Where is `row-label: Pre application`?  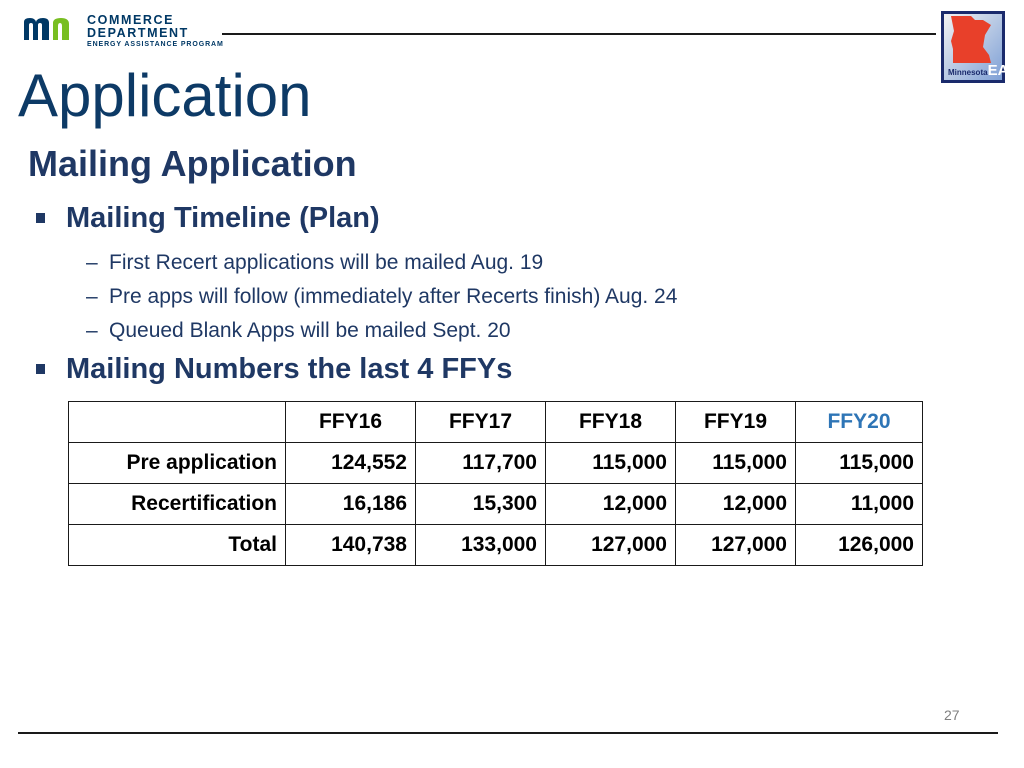 row-label: Pre application is located at coordinates (177, 463).